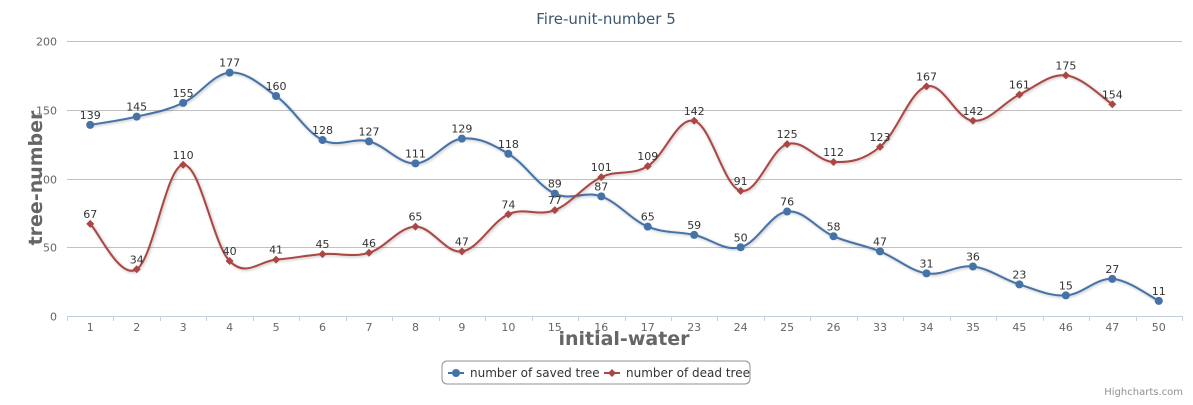  What do you see at coordinates (787, 134) in the screenshot?
I see `data-label-number-of-dead-tree: 125` at bounding box center [787, 134].